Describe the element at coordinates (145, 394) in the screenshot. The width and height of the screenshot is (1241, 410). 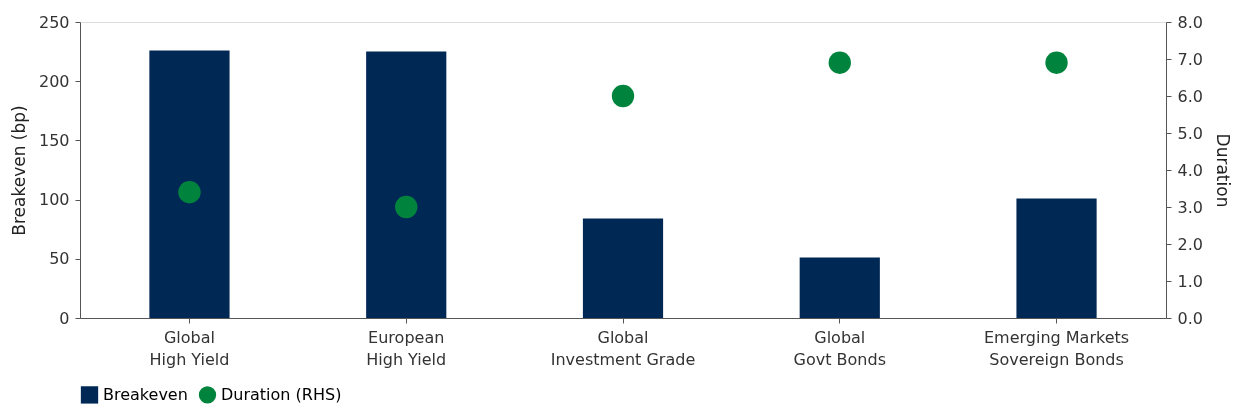
I see `legend-label: Breakeven` at that location.